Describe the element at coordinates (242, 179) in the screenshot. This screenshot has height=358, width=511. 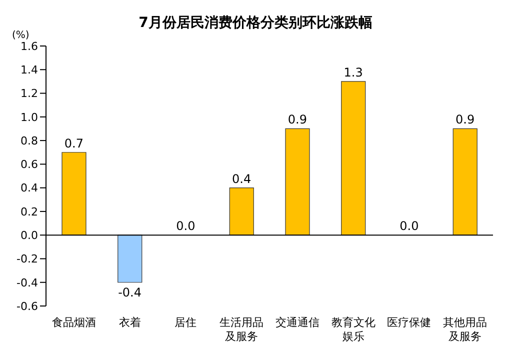
I see `data-label: 0.4` at that location.